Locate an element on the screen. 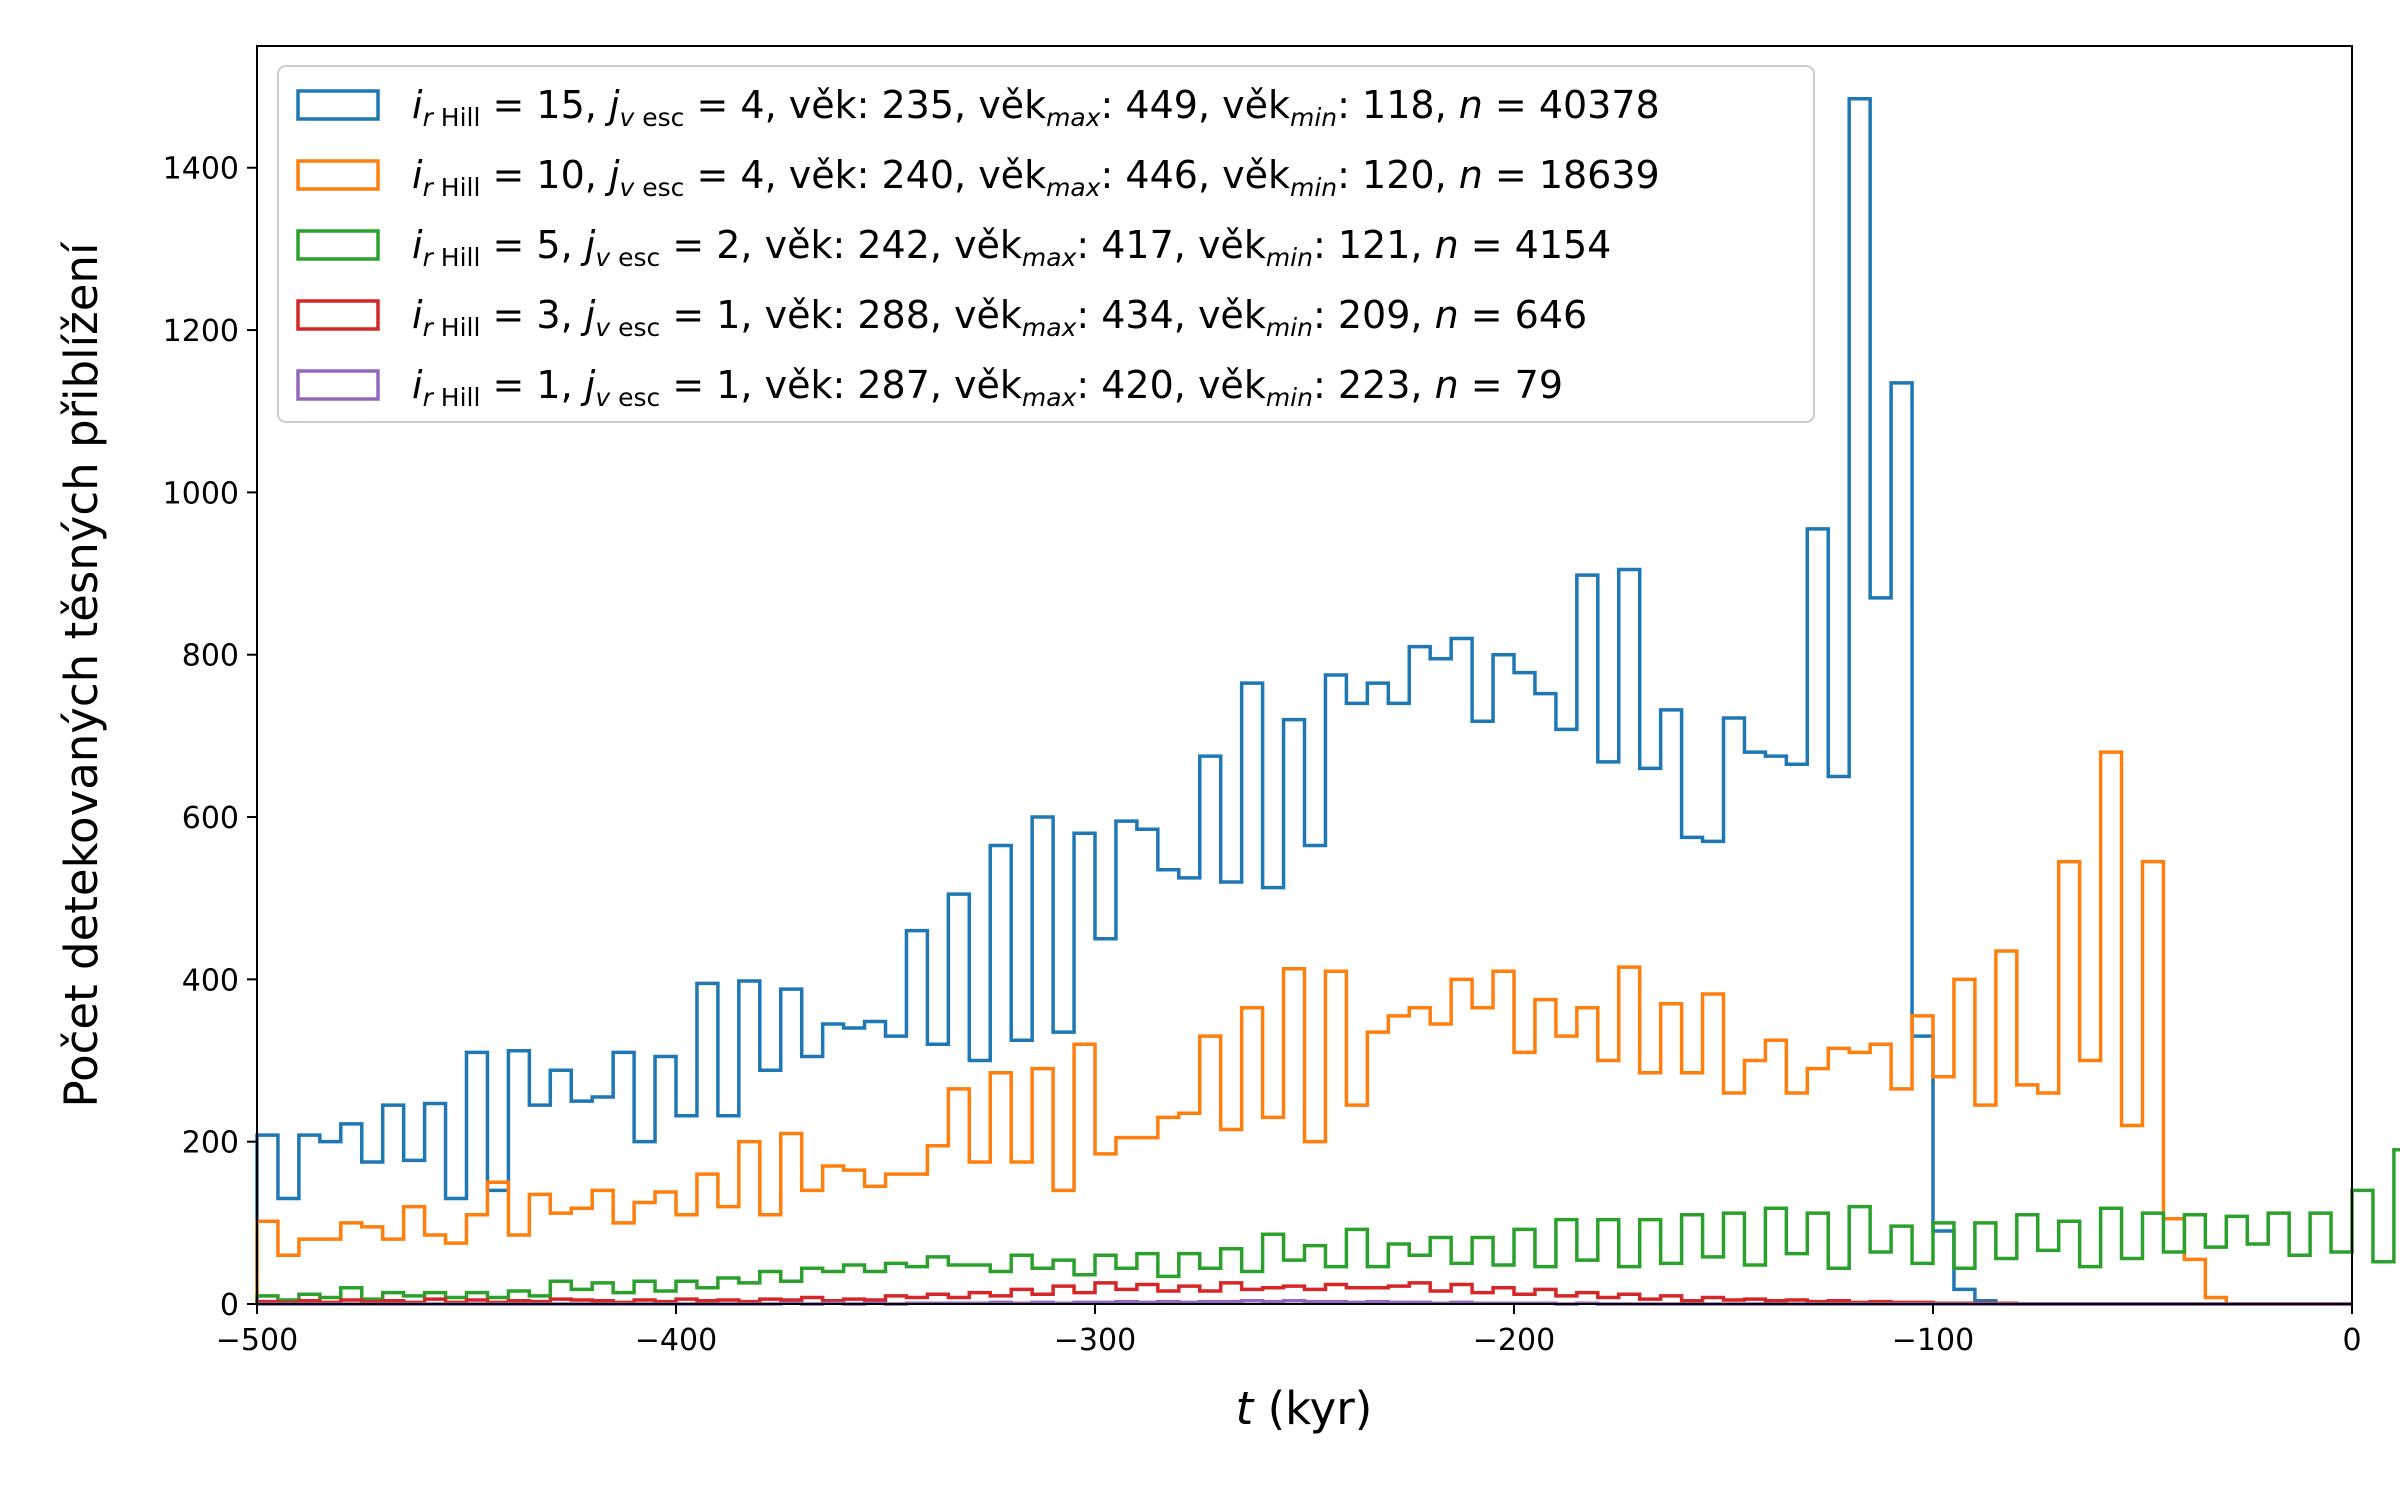 Image resolution: width=2400 pixels, height=1500 pixels. x-axis-variable: t is located at coordinates (1246, 1408).